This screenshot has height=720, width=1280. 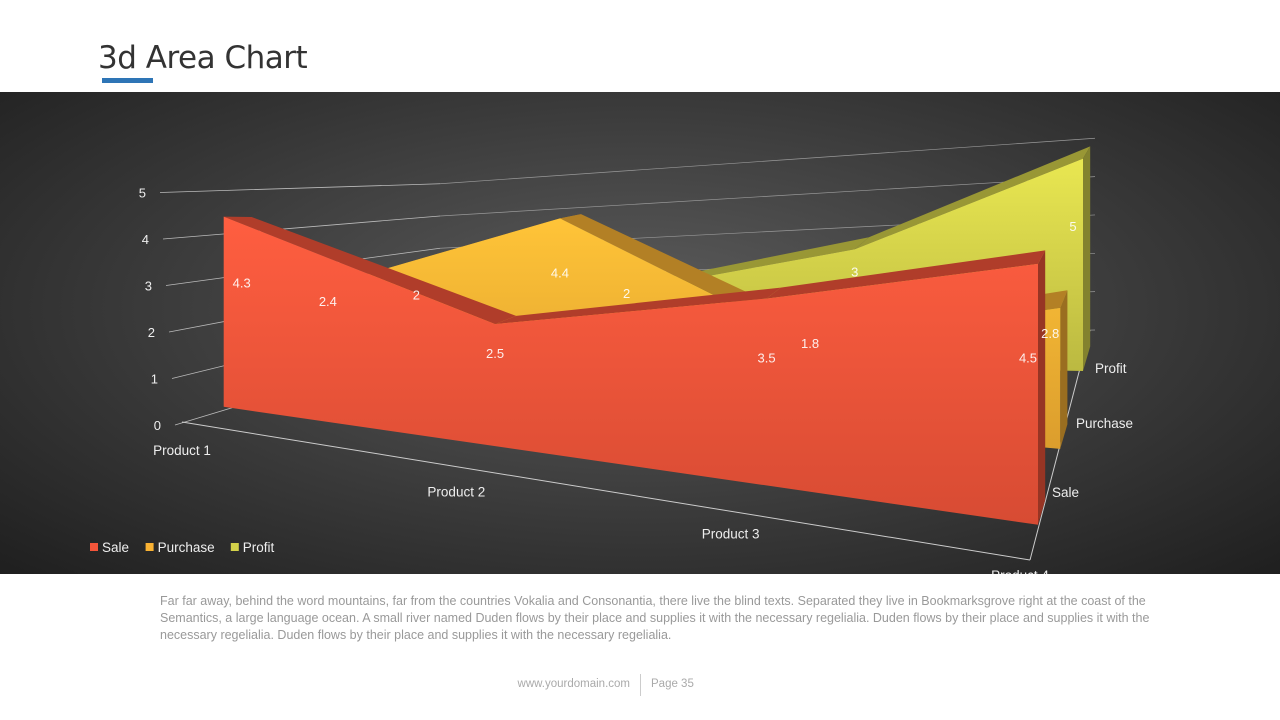 What do you see at coordinates (151, 332) in the screenshot?
I see `y-tick-label: 2` at bounding box center [151, 332].